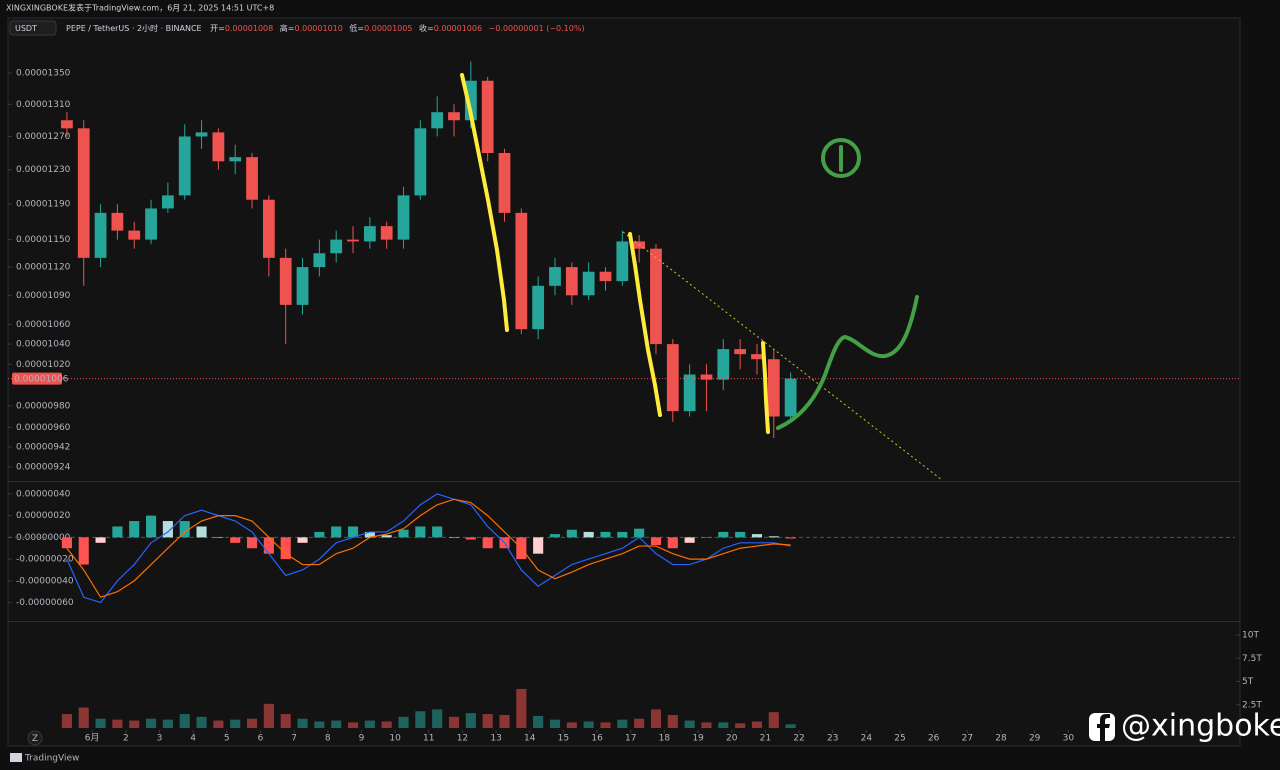 The image size is (1280, 770). Describe the element at coordinates (41, 380) in the screenshot. I see `price-label: 0.00001006` at that location.